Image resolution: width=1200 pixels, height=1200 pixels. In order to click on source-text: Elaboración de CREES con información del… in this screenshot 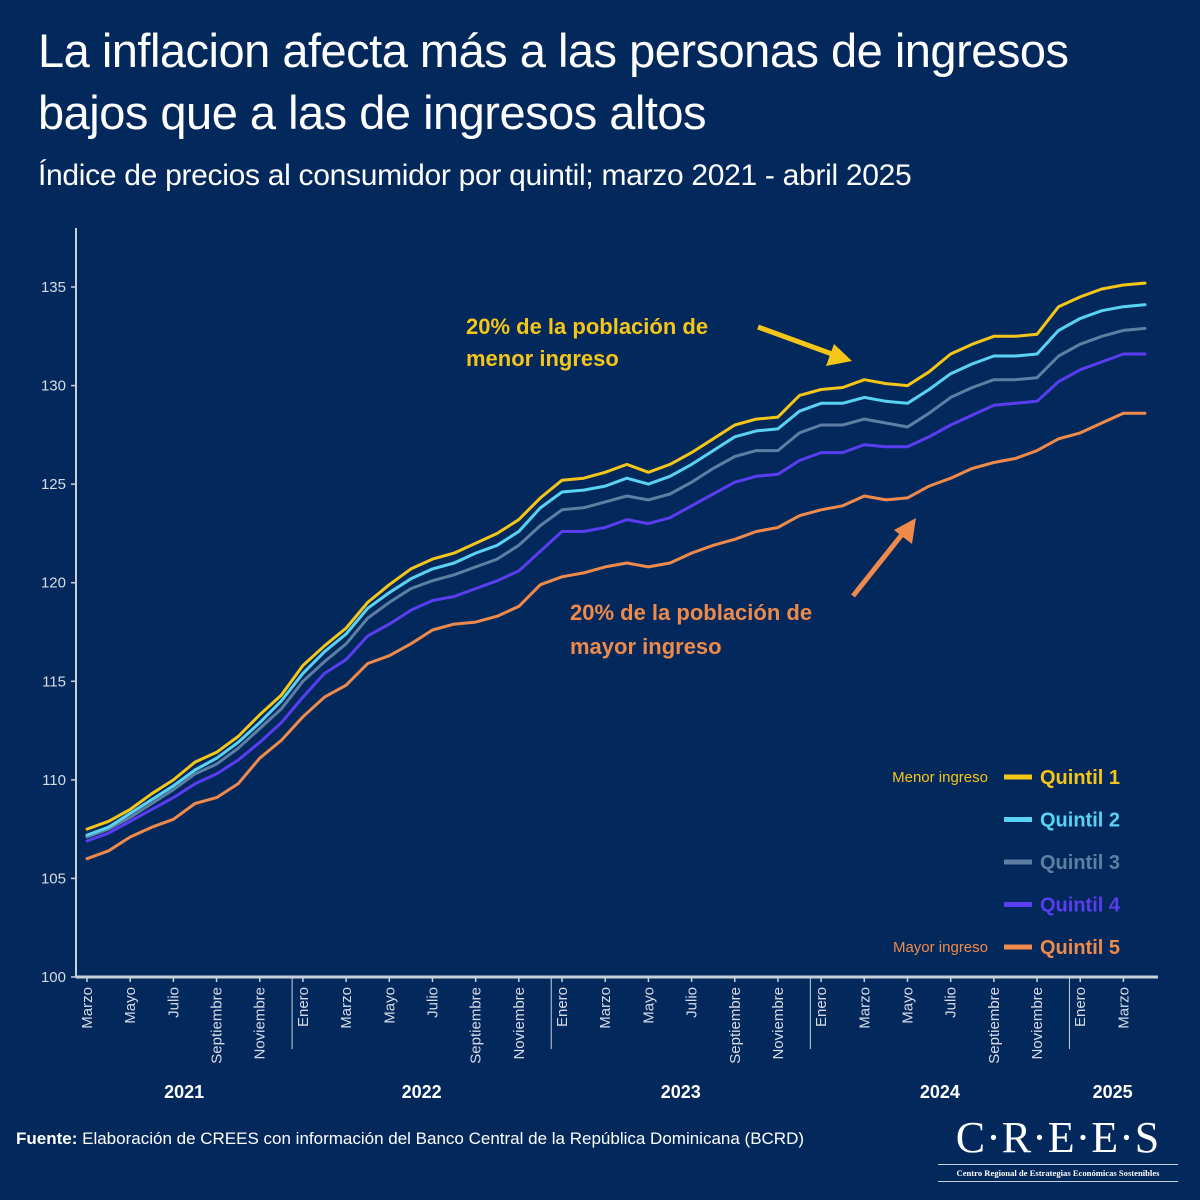, I will do `click(441, 1138)`.